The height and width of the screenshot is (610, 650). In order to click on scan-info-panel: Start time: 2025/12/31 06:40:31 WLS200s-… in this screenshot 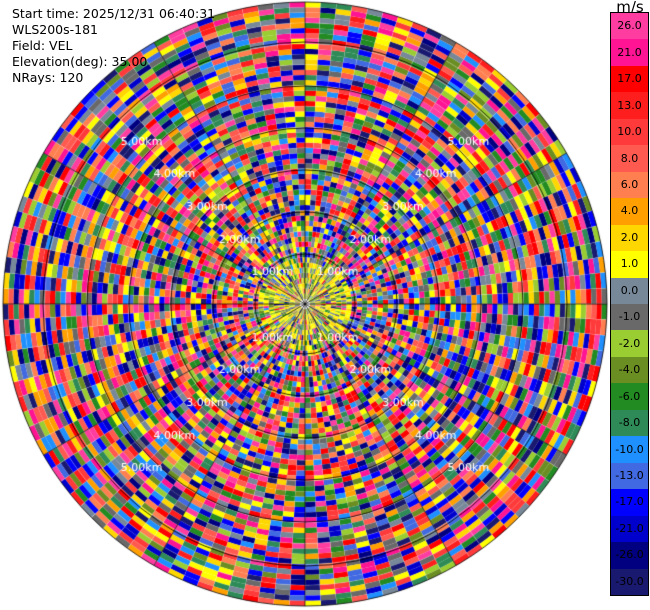, I will do `click(113, 46)`.